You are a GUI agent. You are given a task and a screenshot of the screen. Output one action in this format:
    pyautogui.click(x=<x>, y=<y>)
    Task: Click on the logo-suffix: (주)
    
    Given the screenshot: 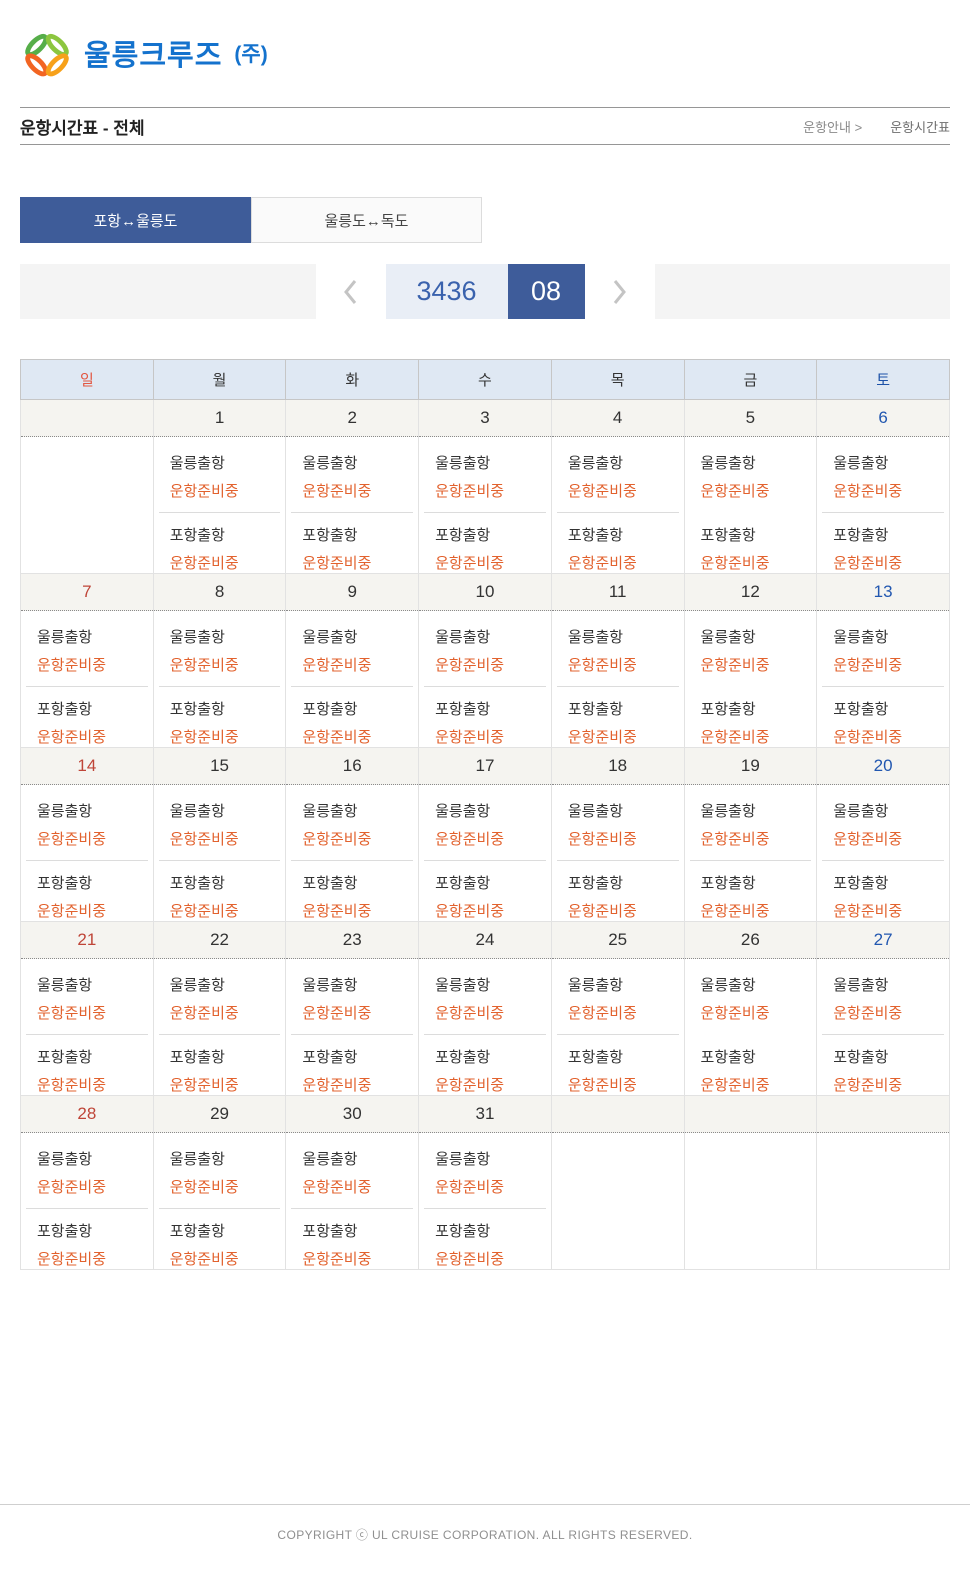 What is the action you would take?
    pyautogui.click(x=251, y=54)
    